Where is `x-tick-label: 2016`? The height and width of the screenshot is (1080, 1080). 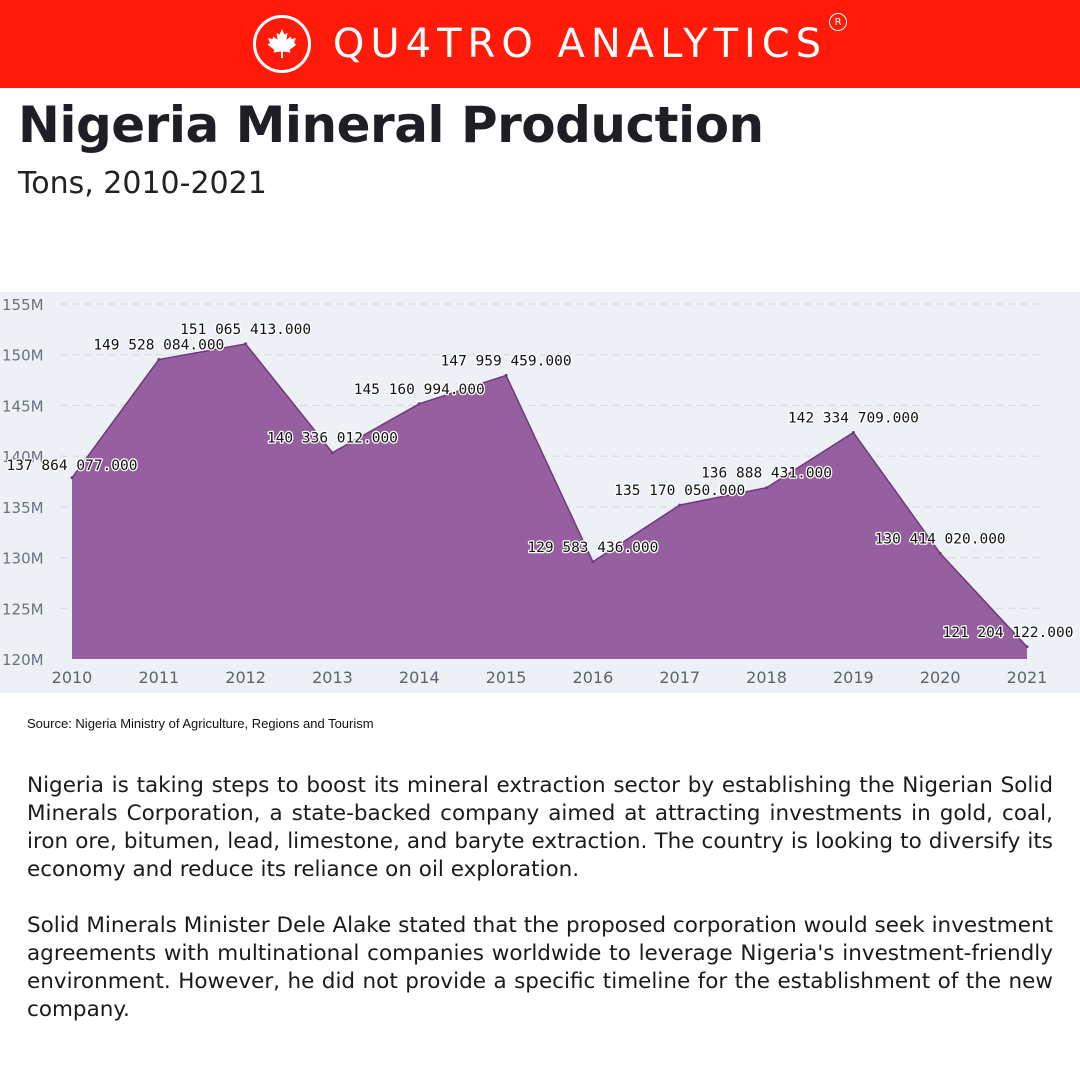
x-tick-label: 2016 is located at coordinates (593, 677).